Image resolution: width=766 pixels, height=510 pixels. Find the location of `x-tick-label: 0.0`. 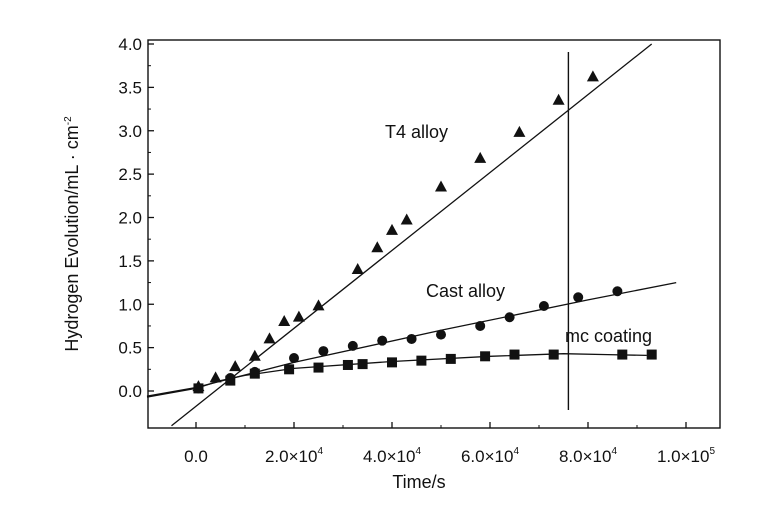

x-tick-label: 0.0 is located at coordinates (196, 456).